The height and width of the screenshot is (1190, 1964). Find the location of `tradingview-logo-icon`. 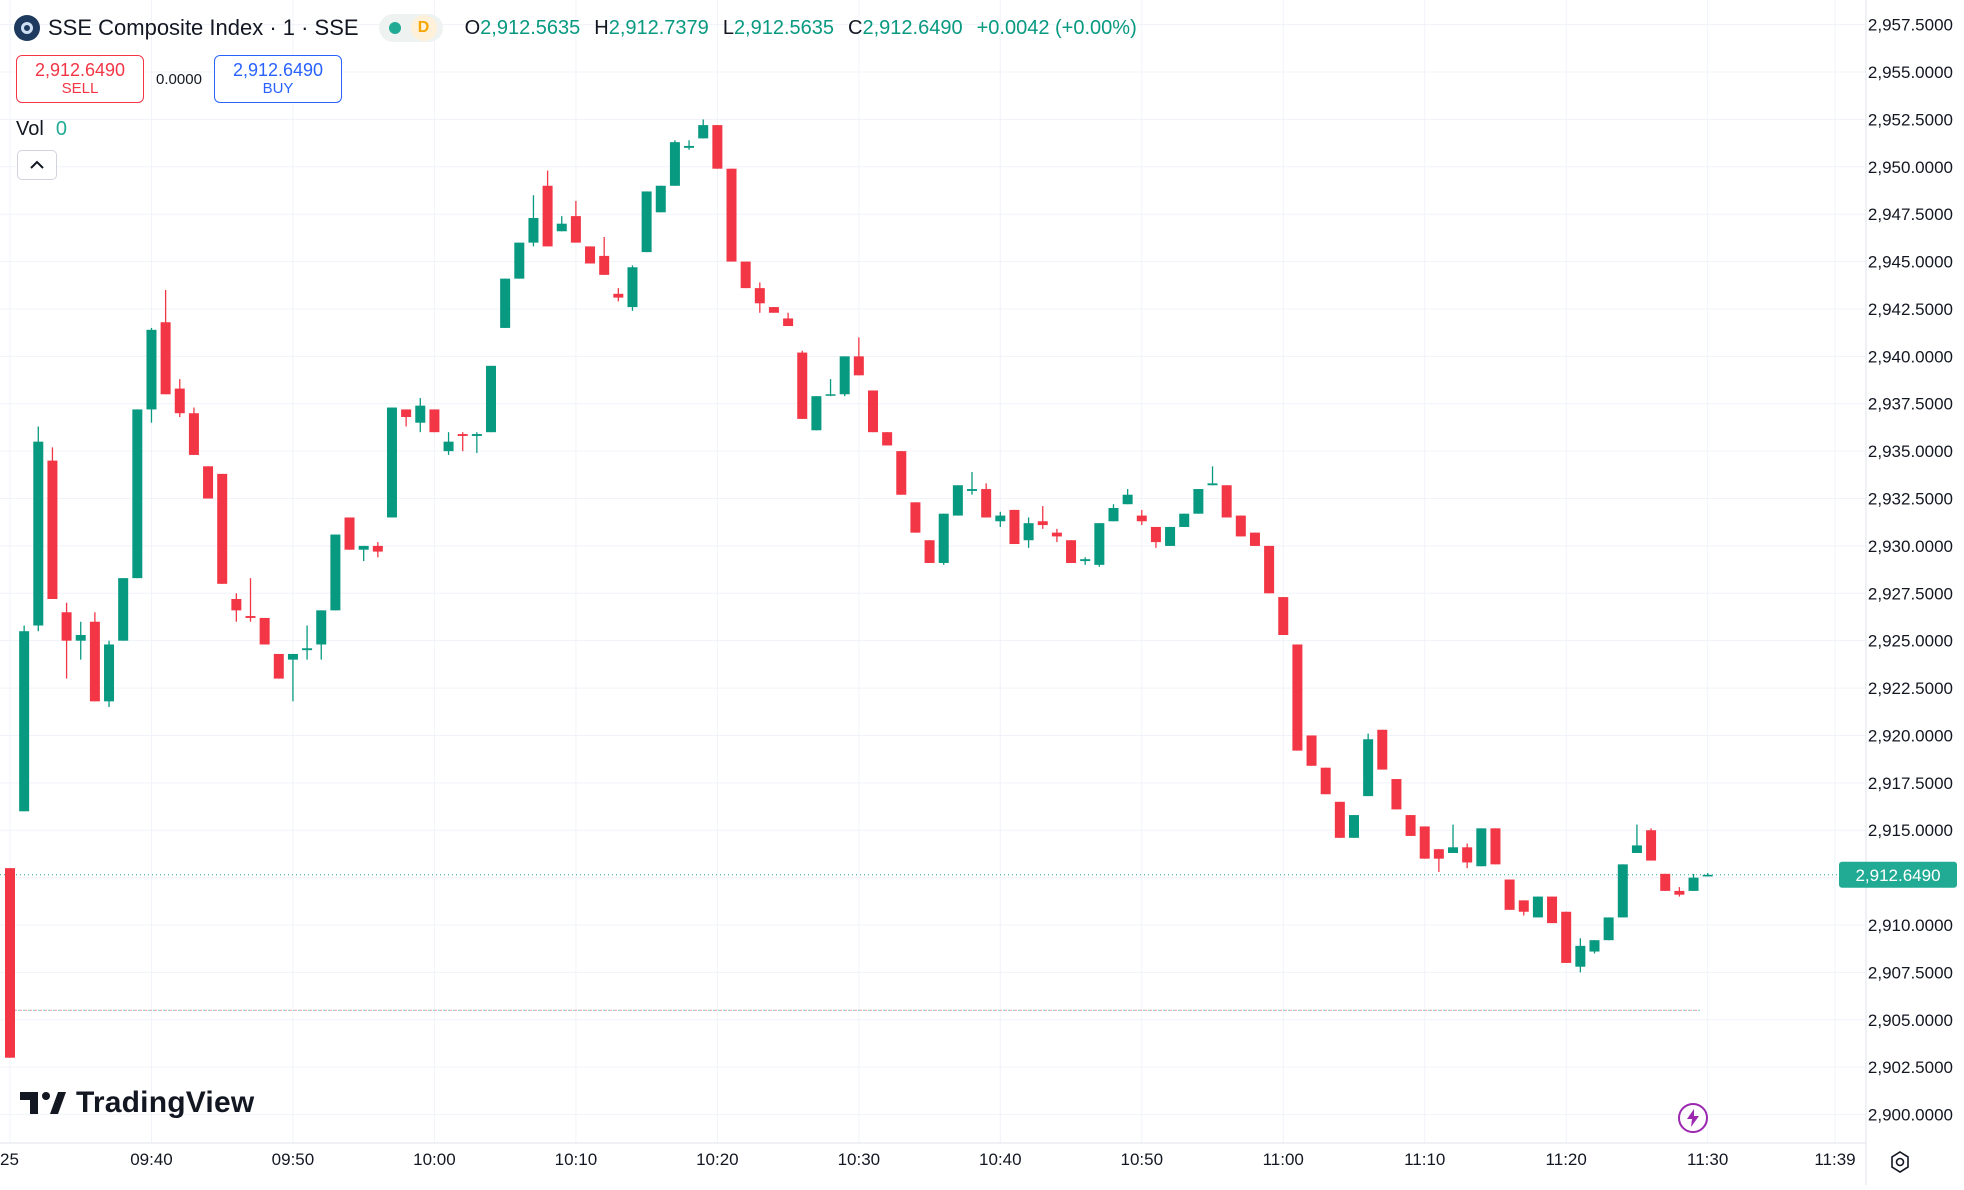

tradingview-logo-icon is located at coordinates (43, 1103).